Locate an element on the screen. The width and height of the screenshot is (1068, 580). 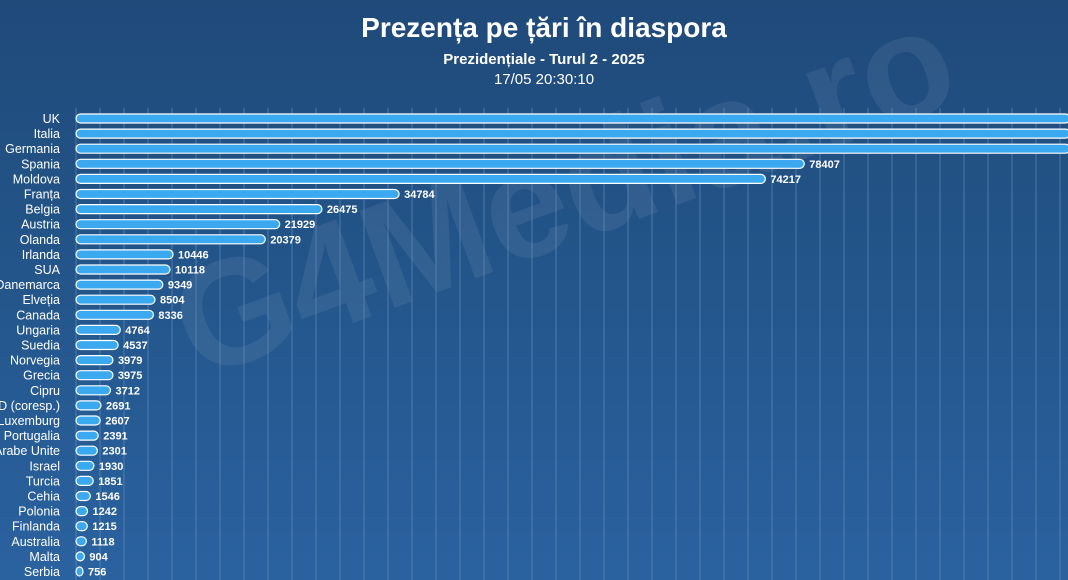
data-label: 34784 is located at coordinates (419, 195).